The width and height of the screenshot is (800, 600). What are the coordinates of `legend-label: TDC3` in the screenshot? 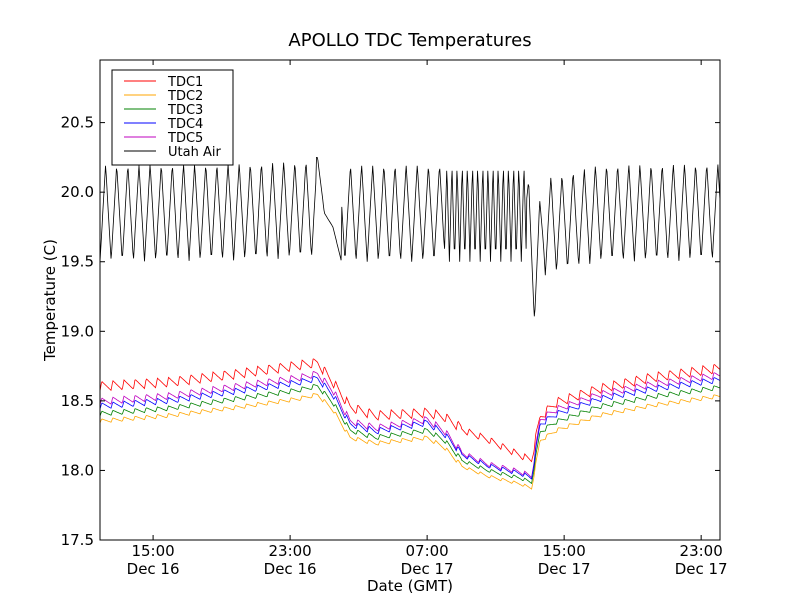 It's located at (185, 110).